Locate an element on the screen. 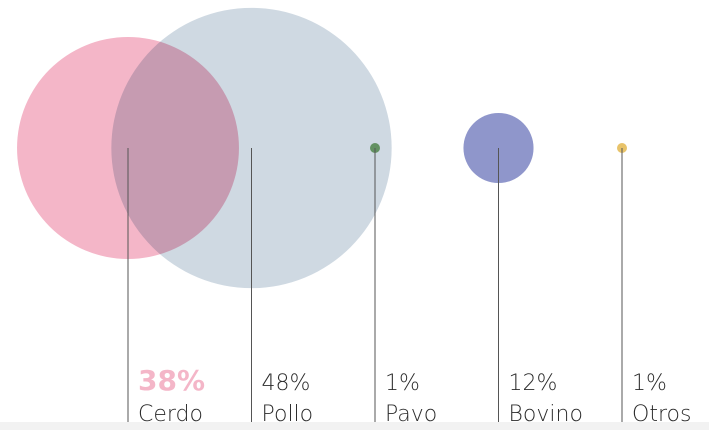 This screenshot has width=709, height=430. category-label: Bovino is located at coordinates (546, 414).